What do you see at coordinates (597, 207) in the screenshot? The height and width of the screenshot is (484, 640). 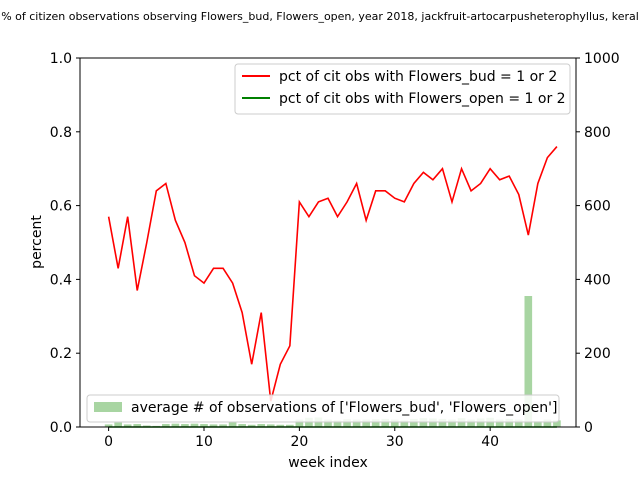 I see `y2-tick-label: 600` at bounding box center [597, 207].